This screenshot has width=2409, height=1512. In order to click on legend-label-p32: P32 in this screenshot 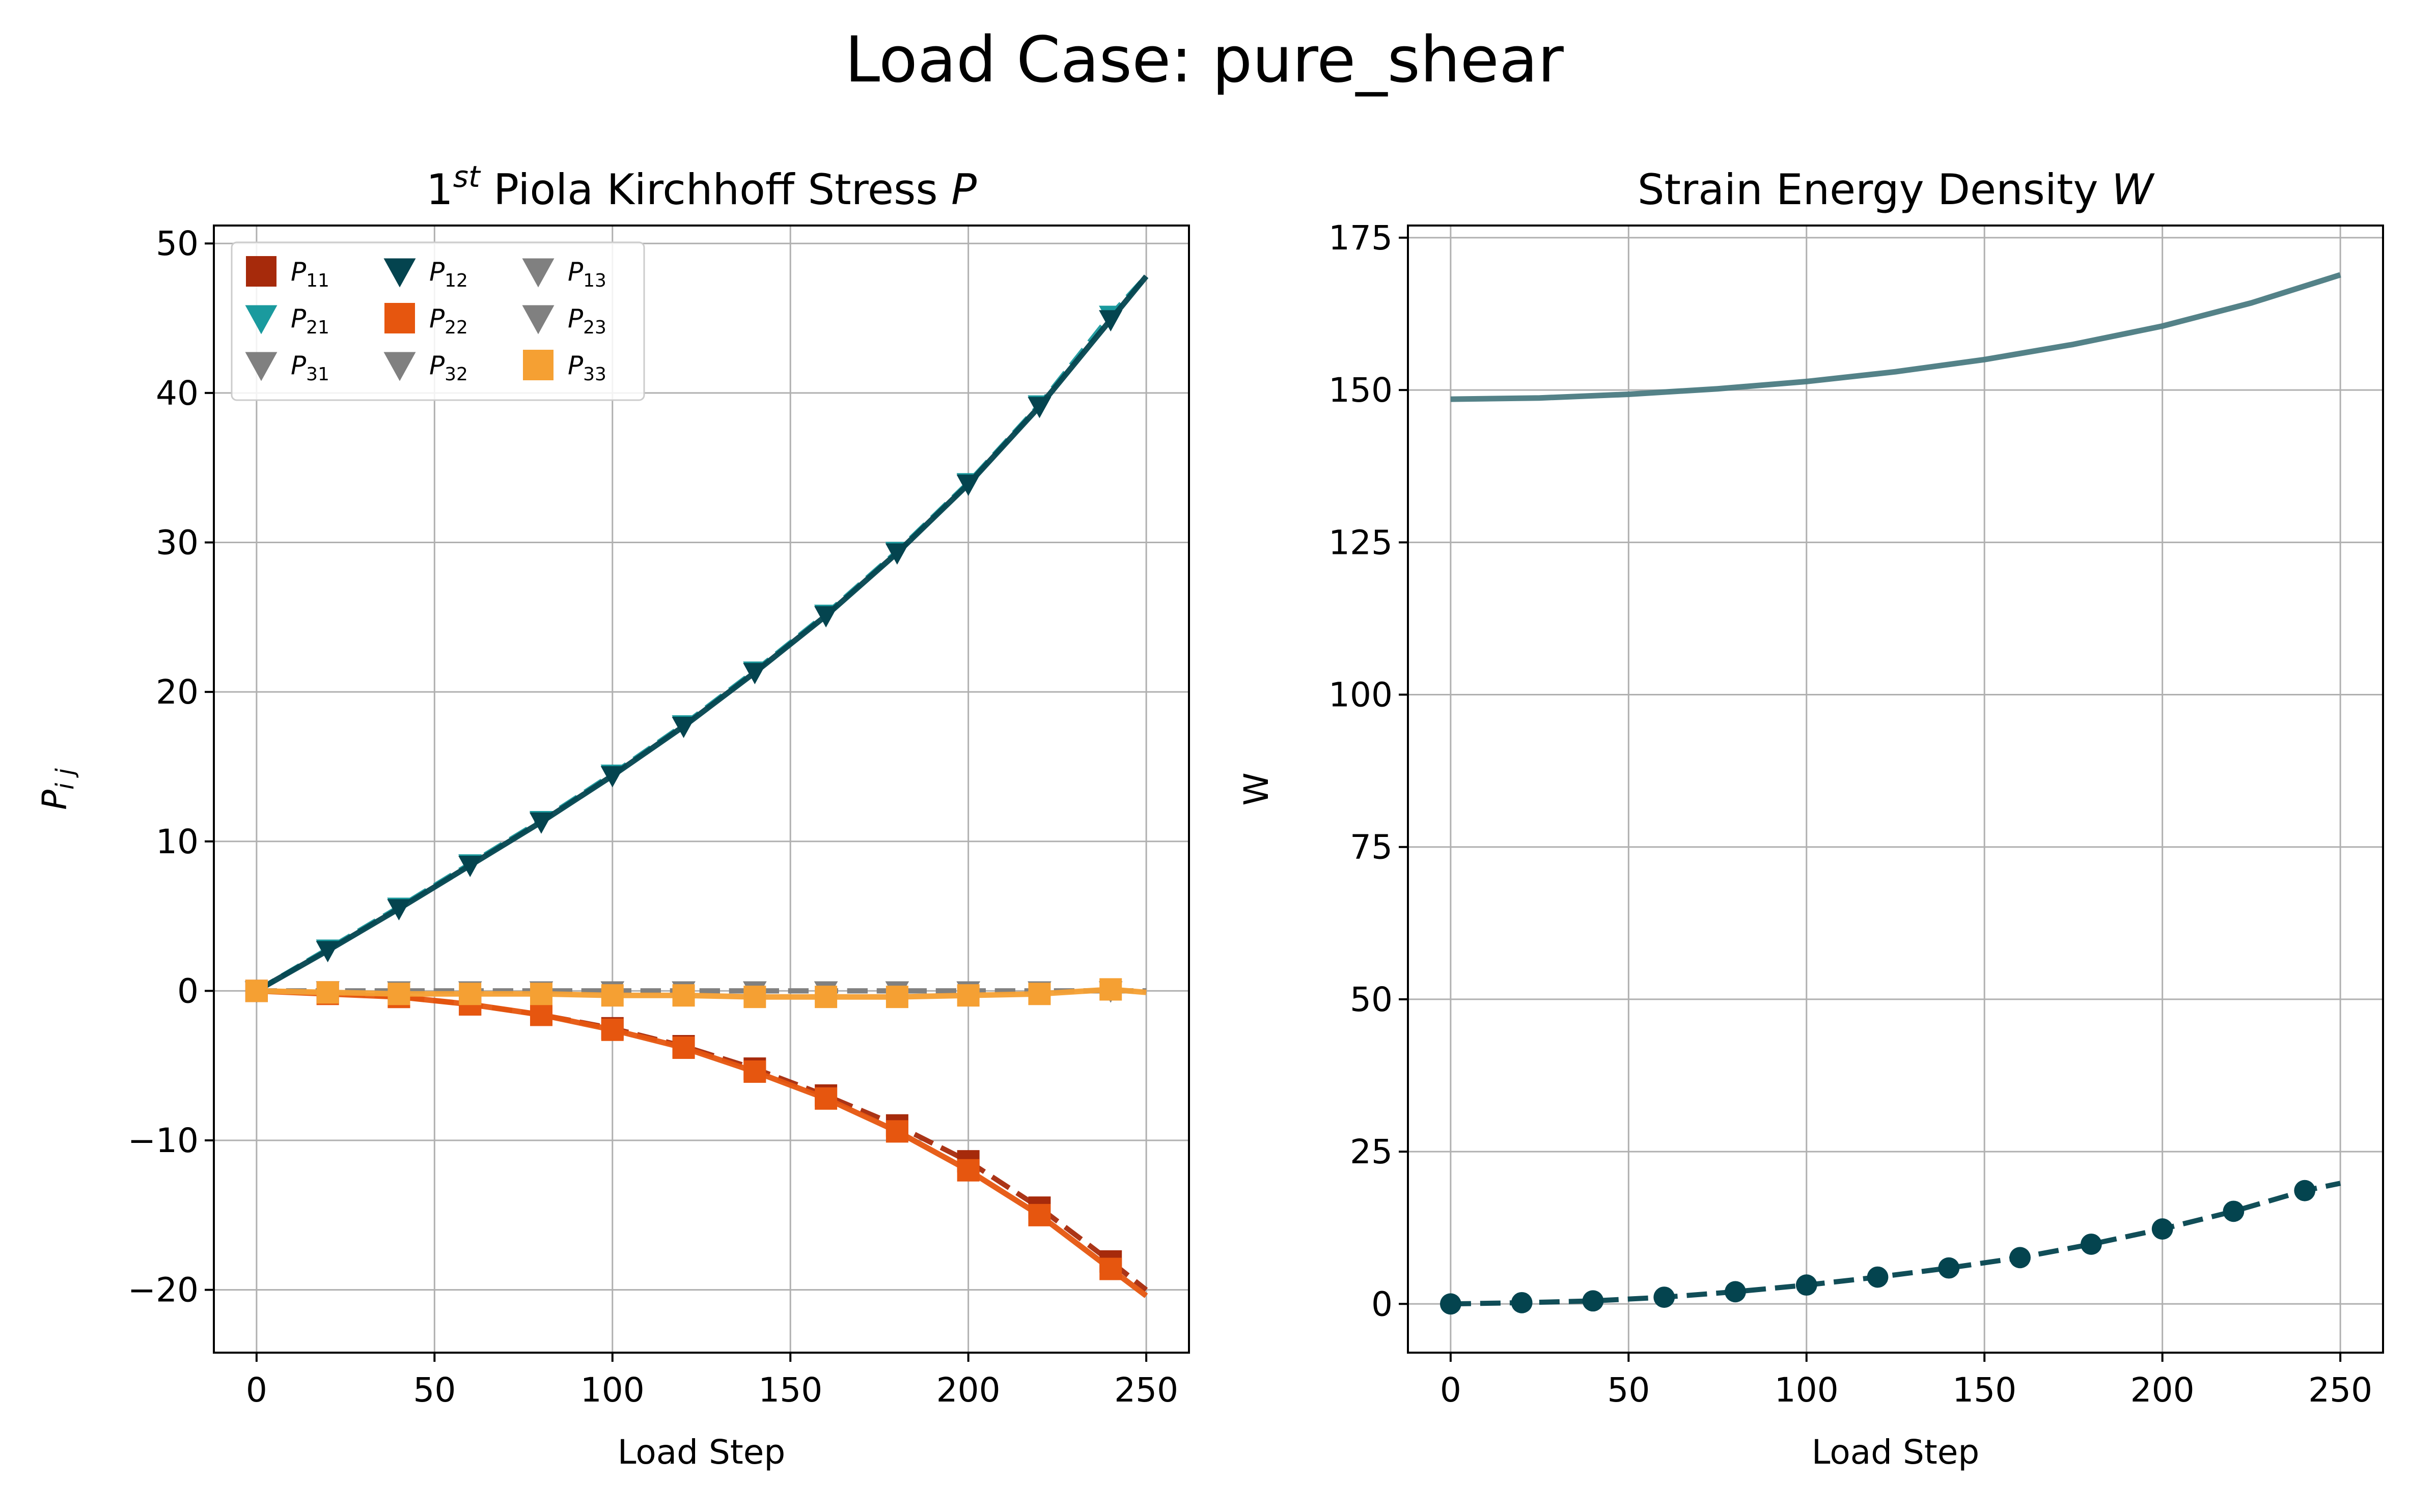, I will do `click(448, 368)`.